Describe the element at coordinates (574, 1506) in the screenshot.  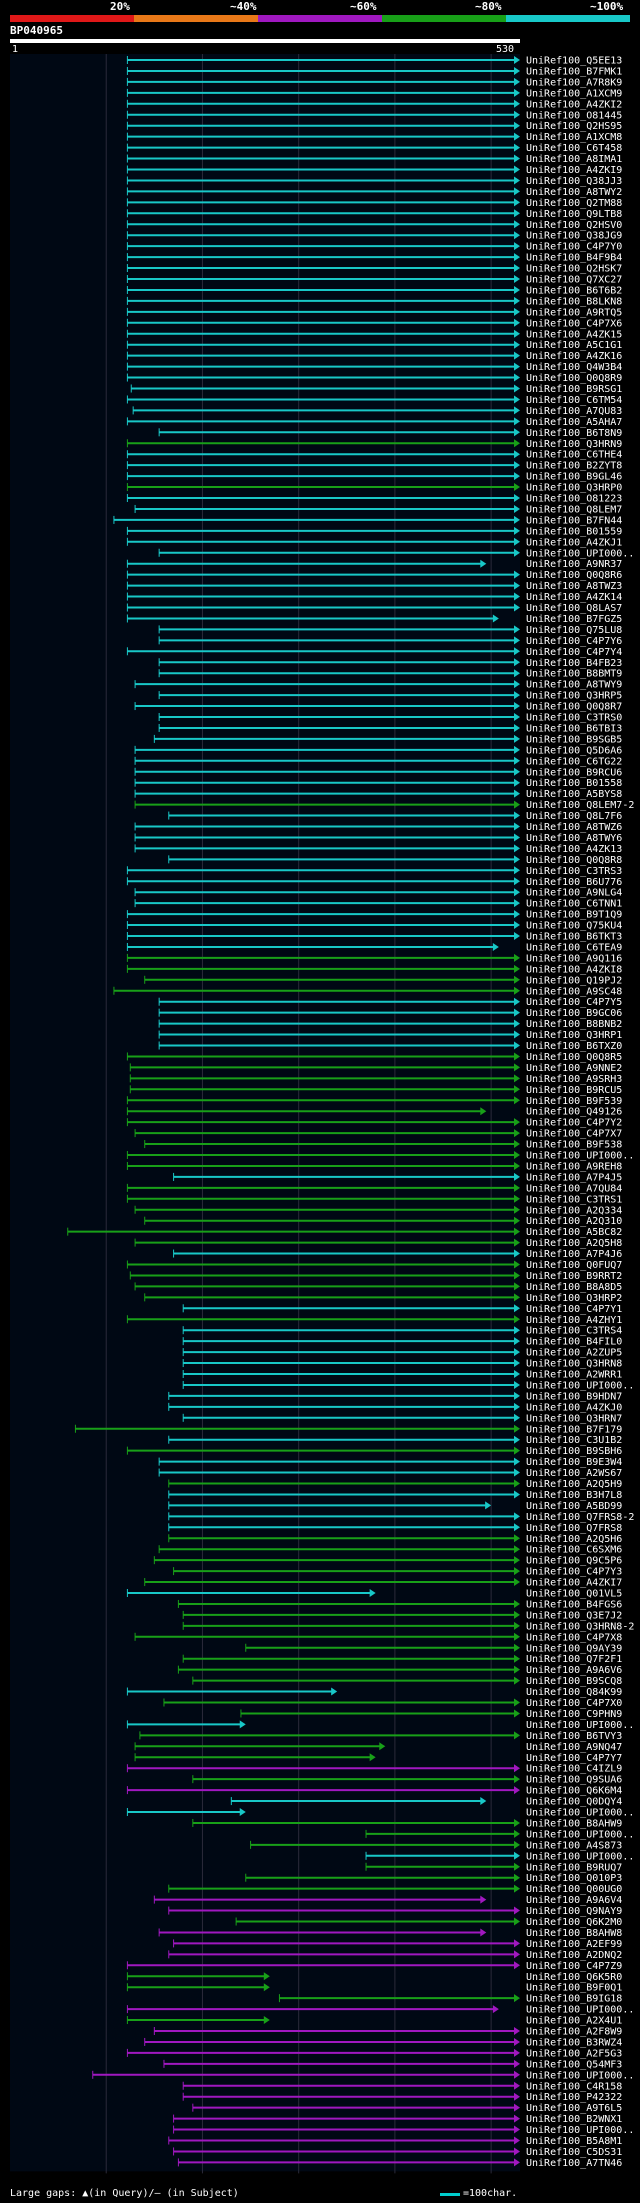
I see `hit-label: UniRef100_A5BD99` at that location.